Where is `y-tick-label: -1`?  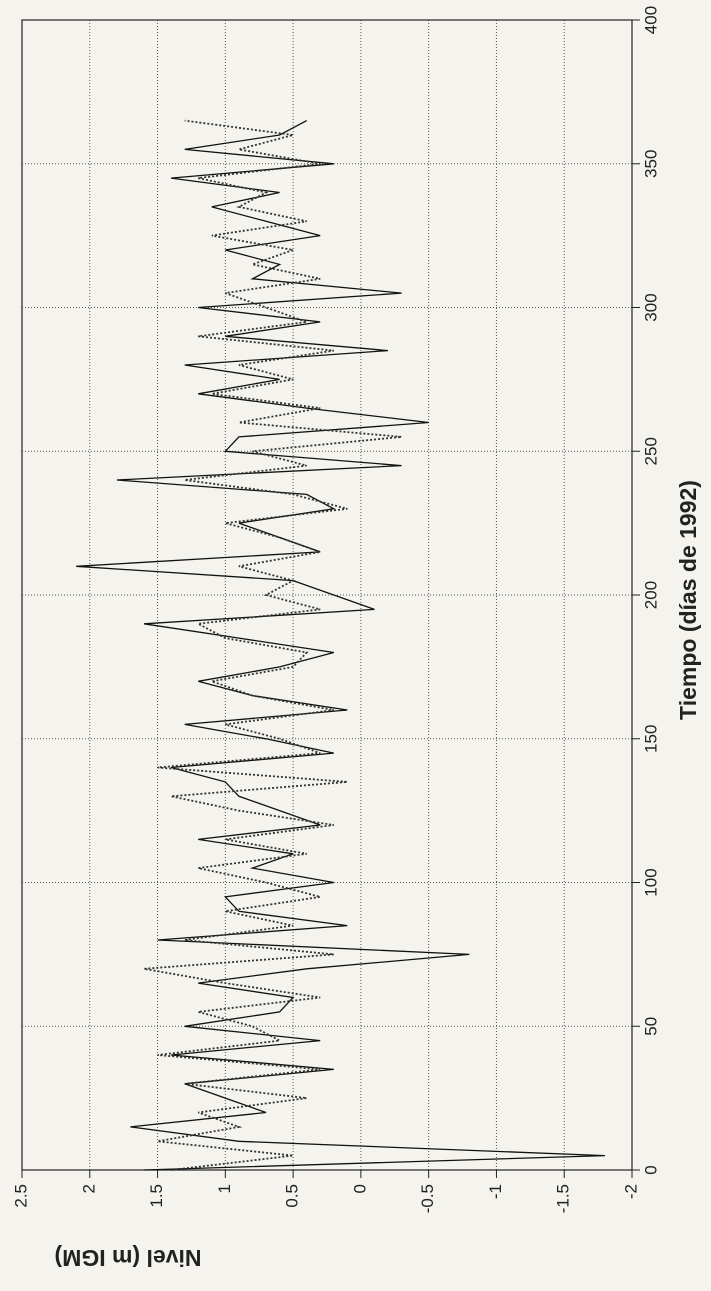 y-tick-label: -1 is located at coordinates (495, 1191).